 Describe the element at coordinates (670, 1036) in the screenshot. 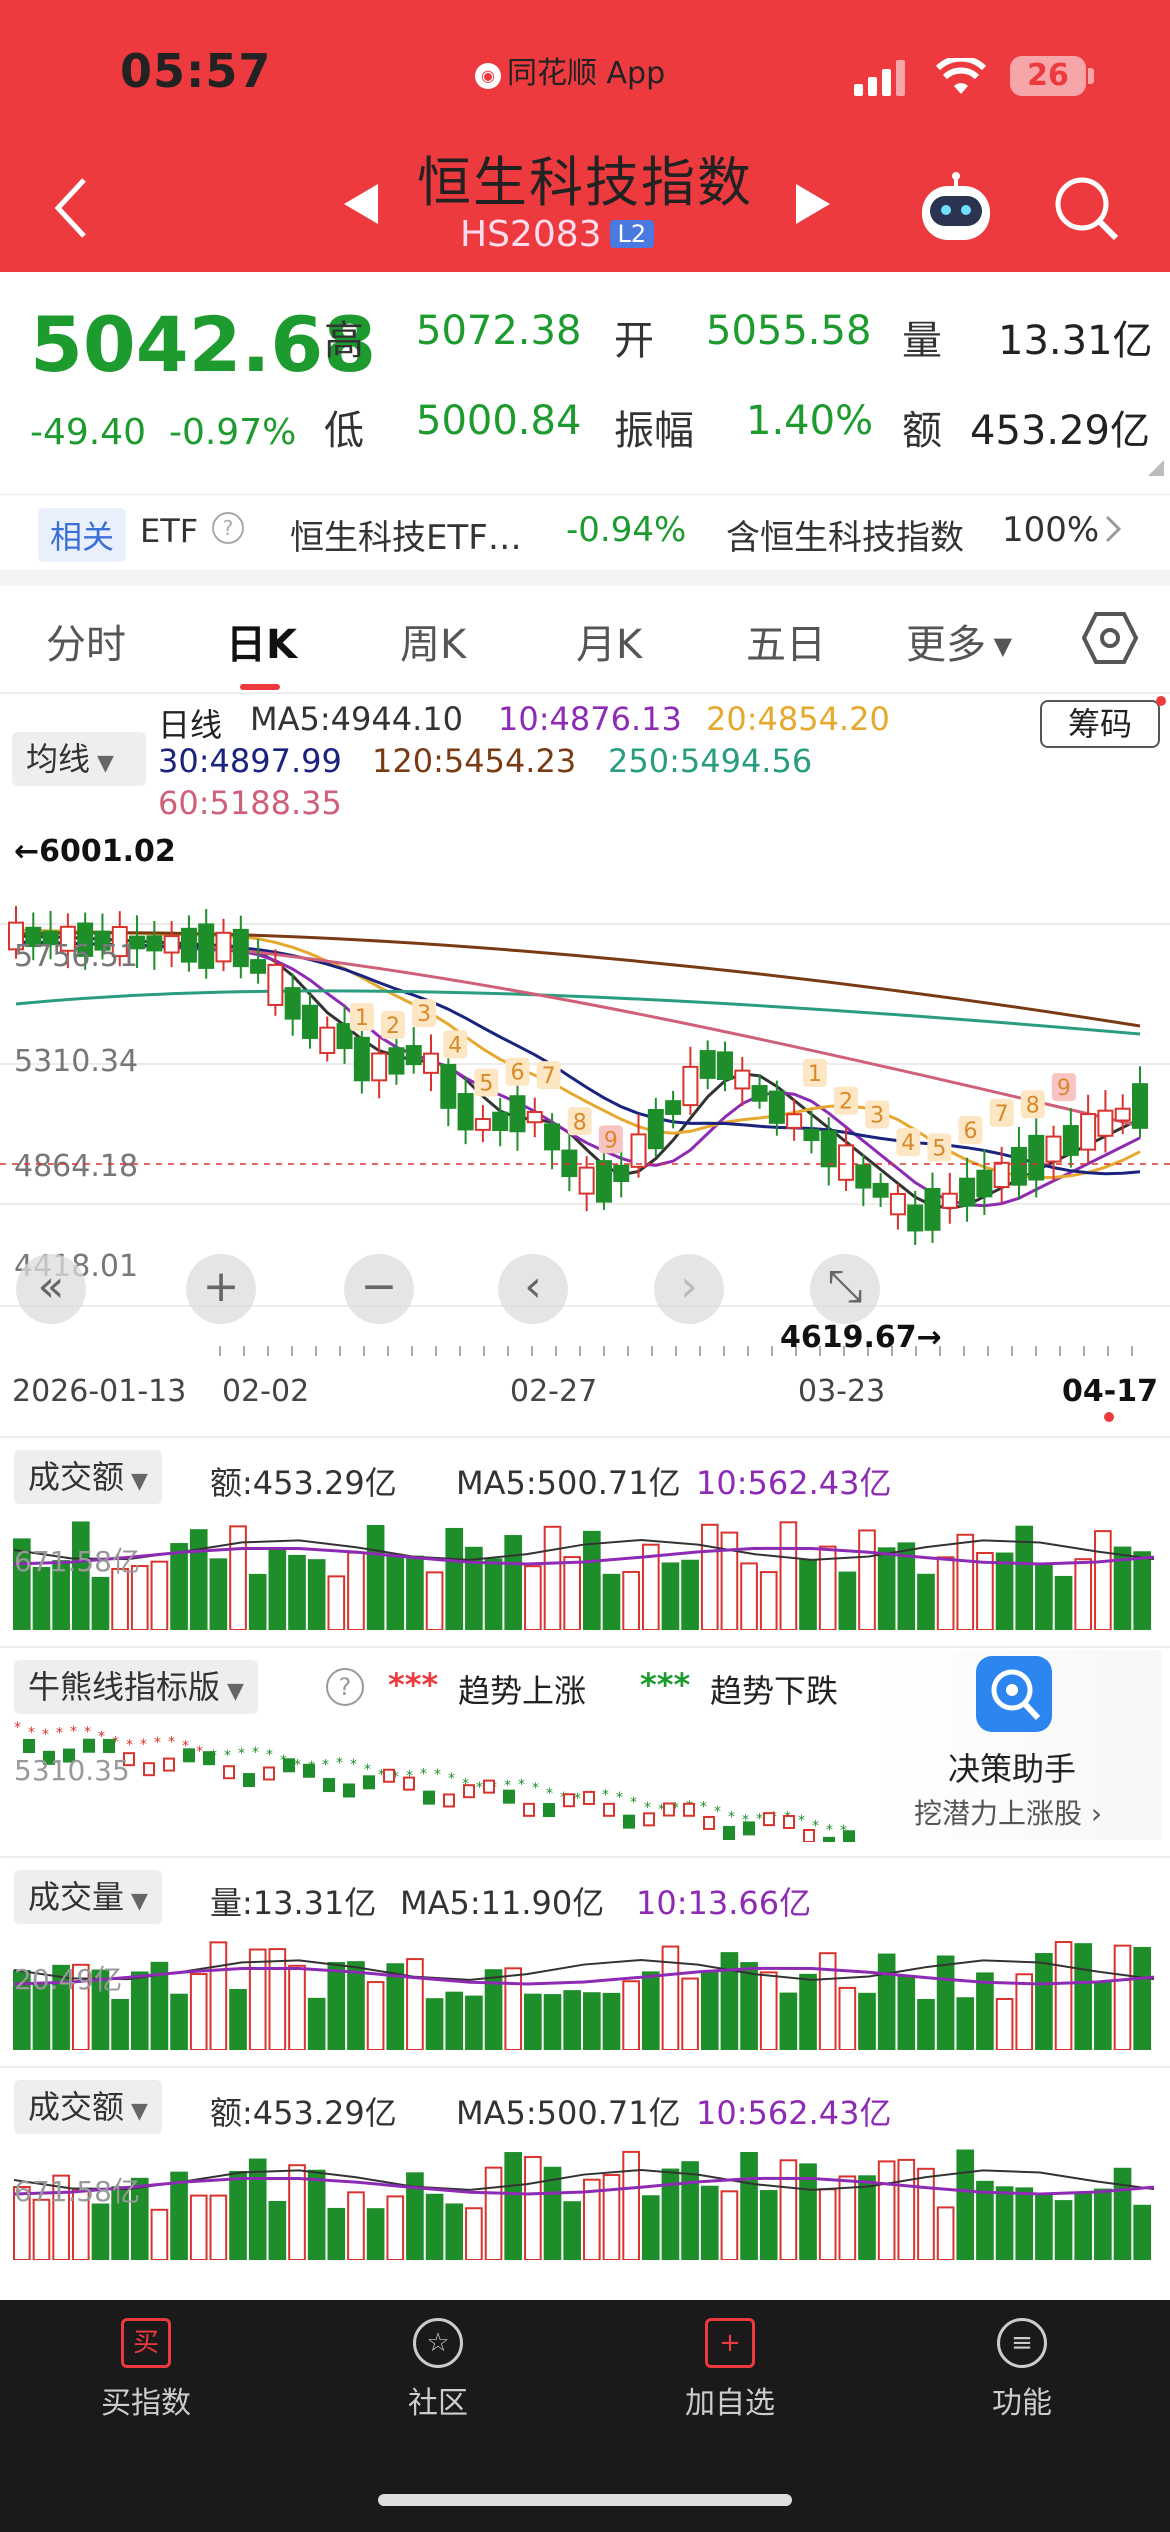

I see `ma60-line` at that location.